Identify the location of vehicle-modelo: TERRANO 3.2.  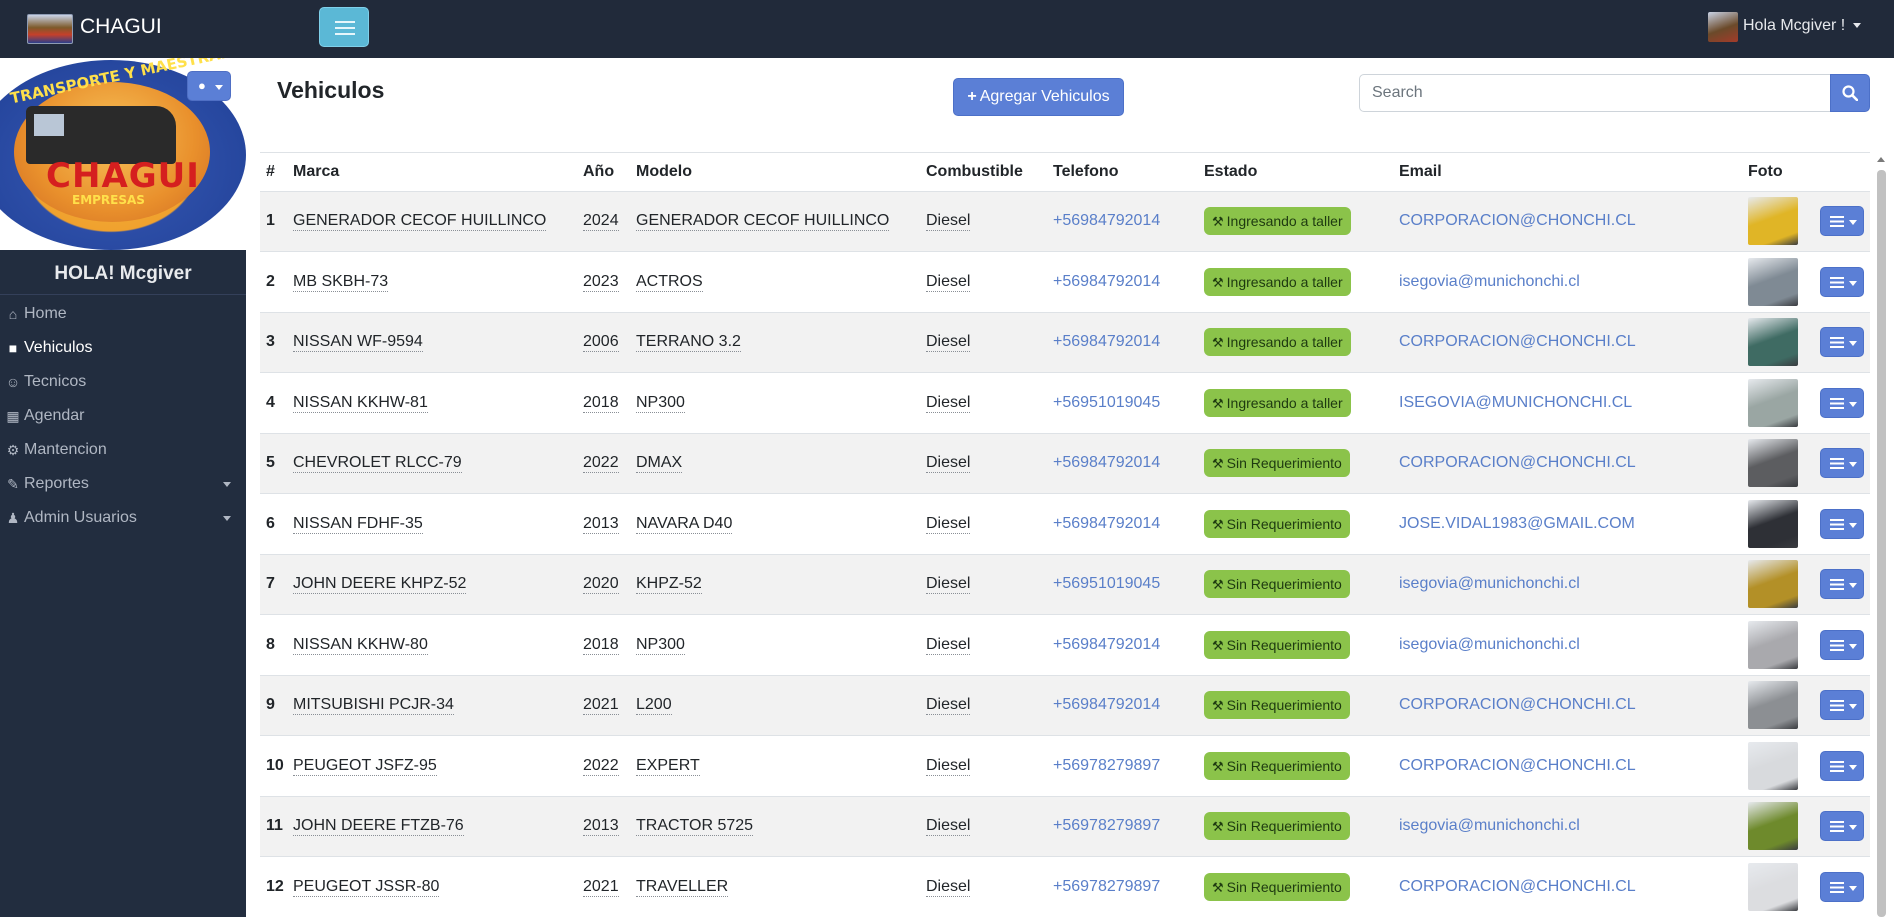
(688, 343).